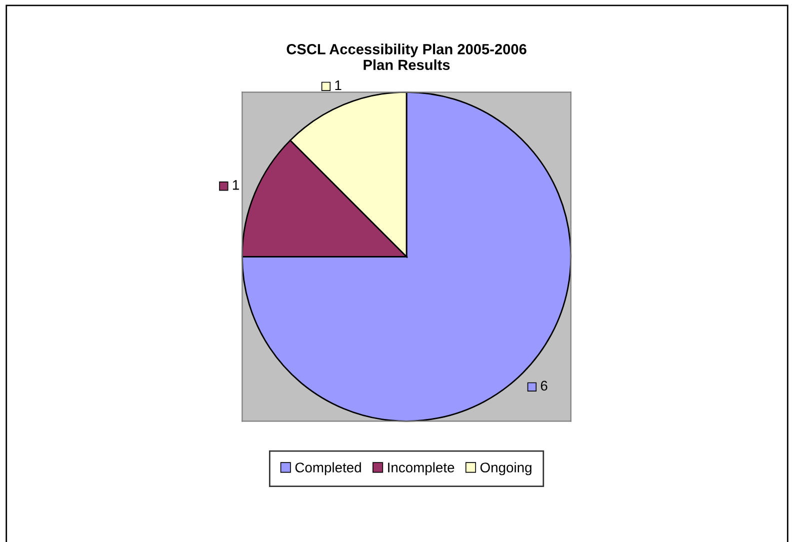 The height and width of the screenshot is (542, 794). Describe the element at coordinates (421, 469) in the screenshot. I see `legend-label: Incomplete` at that location.